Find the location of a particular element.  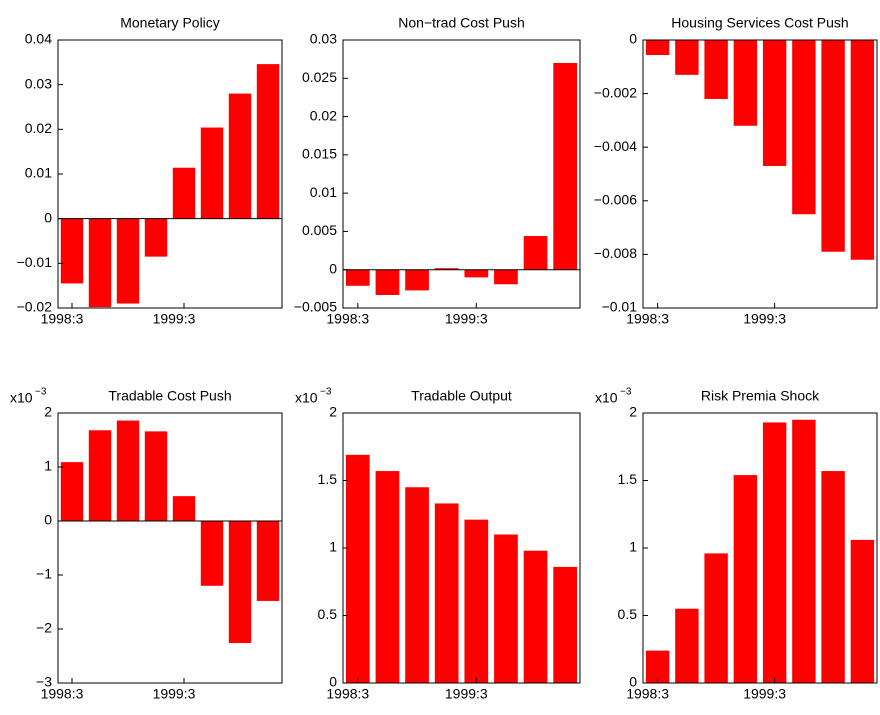

y-tick-label: −0.004 is located at coordinates (615, 146).